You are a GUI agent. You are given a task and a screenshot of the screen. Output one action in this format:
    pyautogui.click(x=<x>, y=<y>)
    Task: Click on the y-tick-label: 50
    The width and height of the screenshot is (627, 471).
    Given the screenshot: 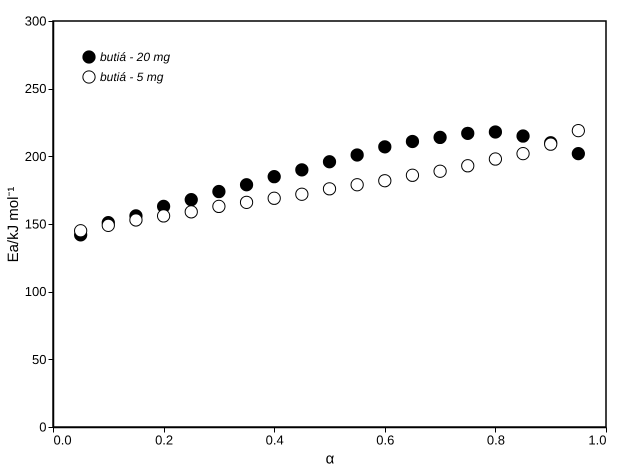 What is the action you would take?
    pyautogui.click(x=39, y=359)
    